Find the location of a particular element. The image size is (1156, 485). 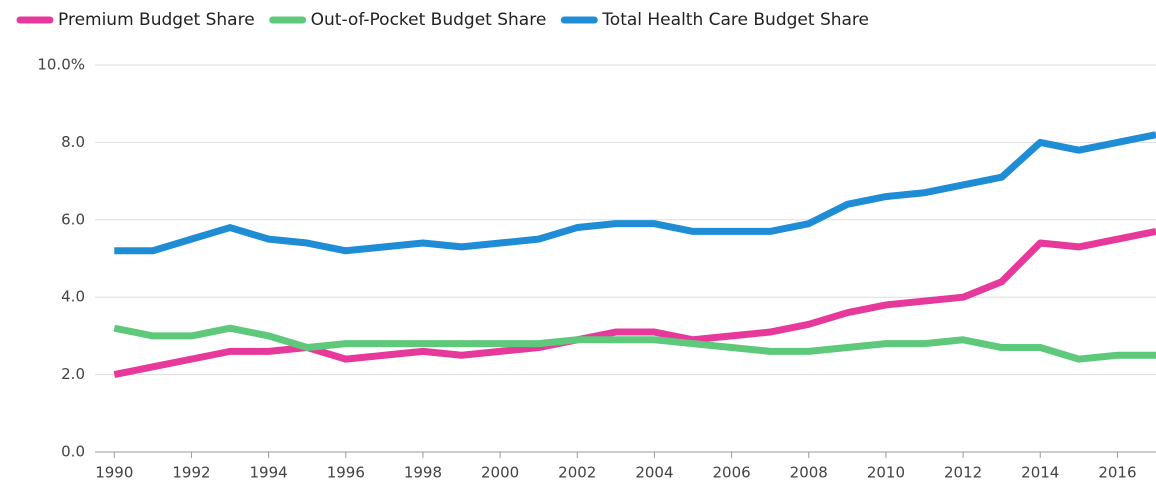

x-tick-label: 2014 is located at coordinates (1040, 473).